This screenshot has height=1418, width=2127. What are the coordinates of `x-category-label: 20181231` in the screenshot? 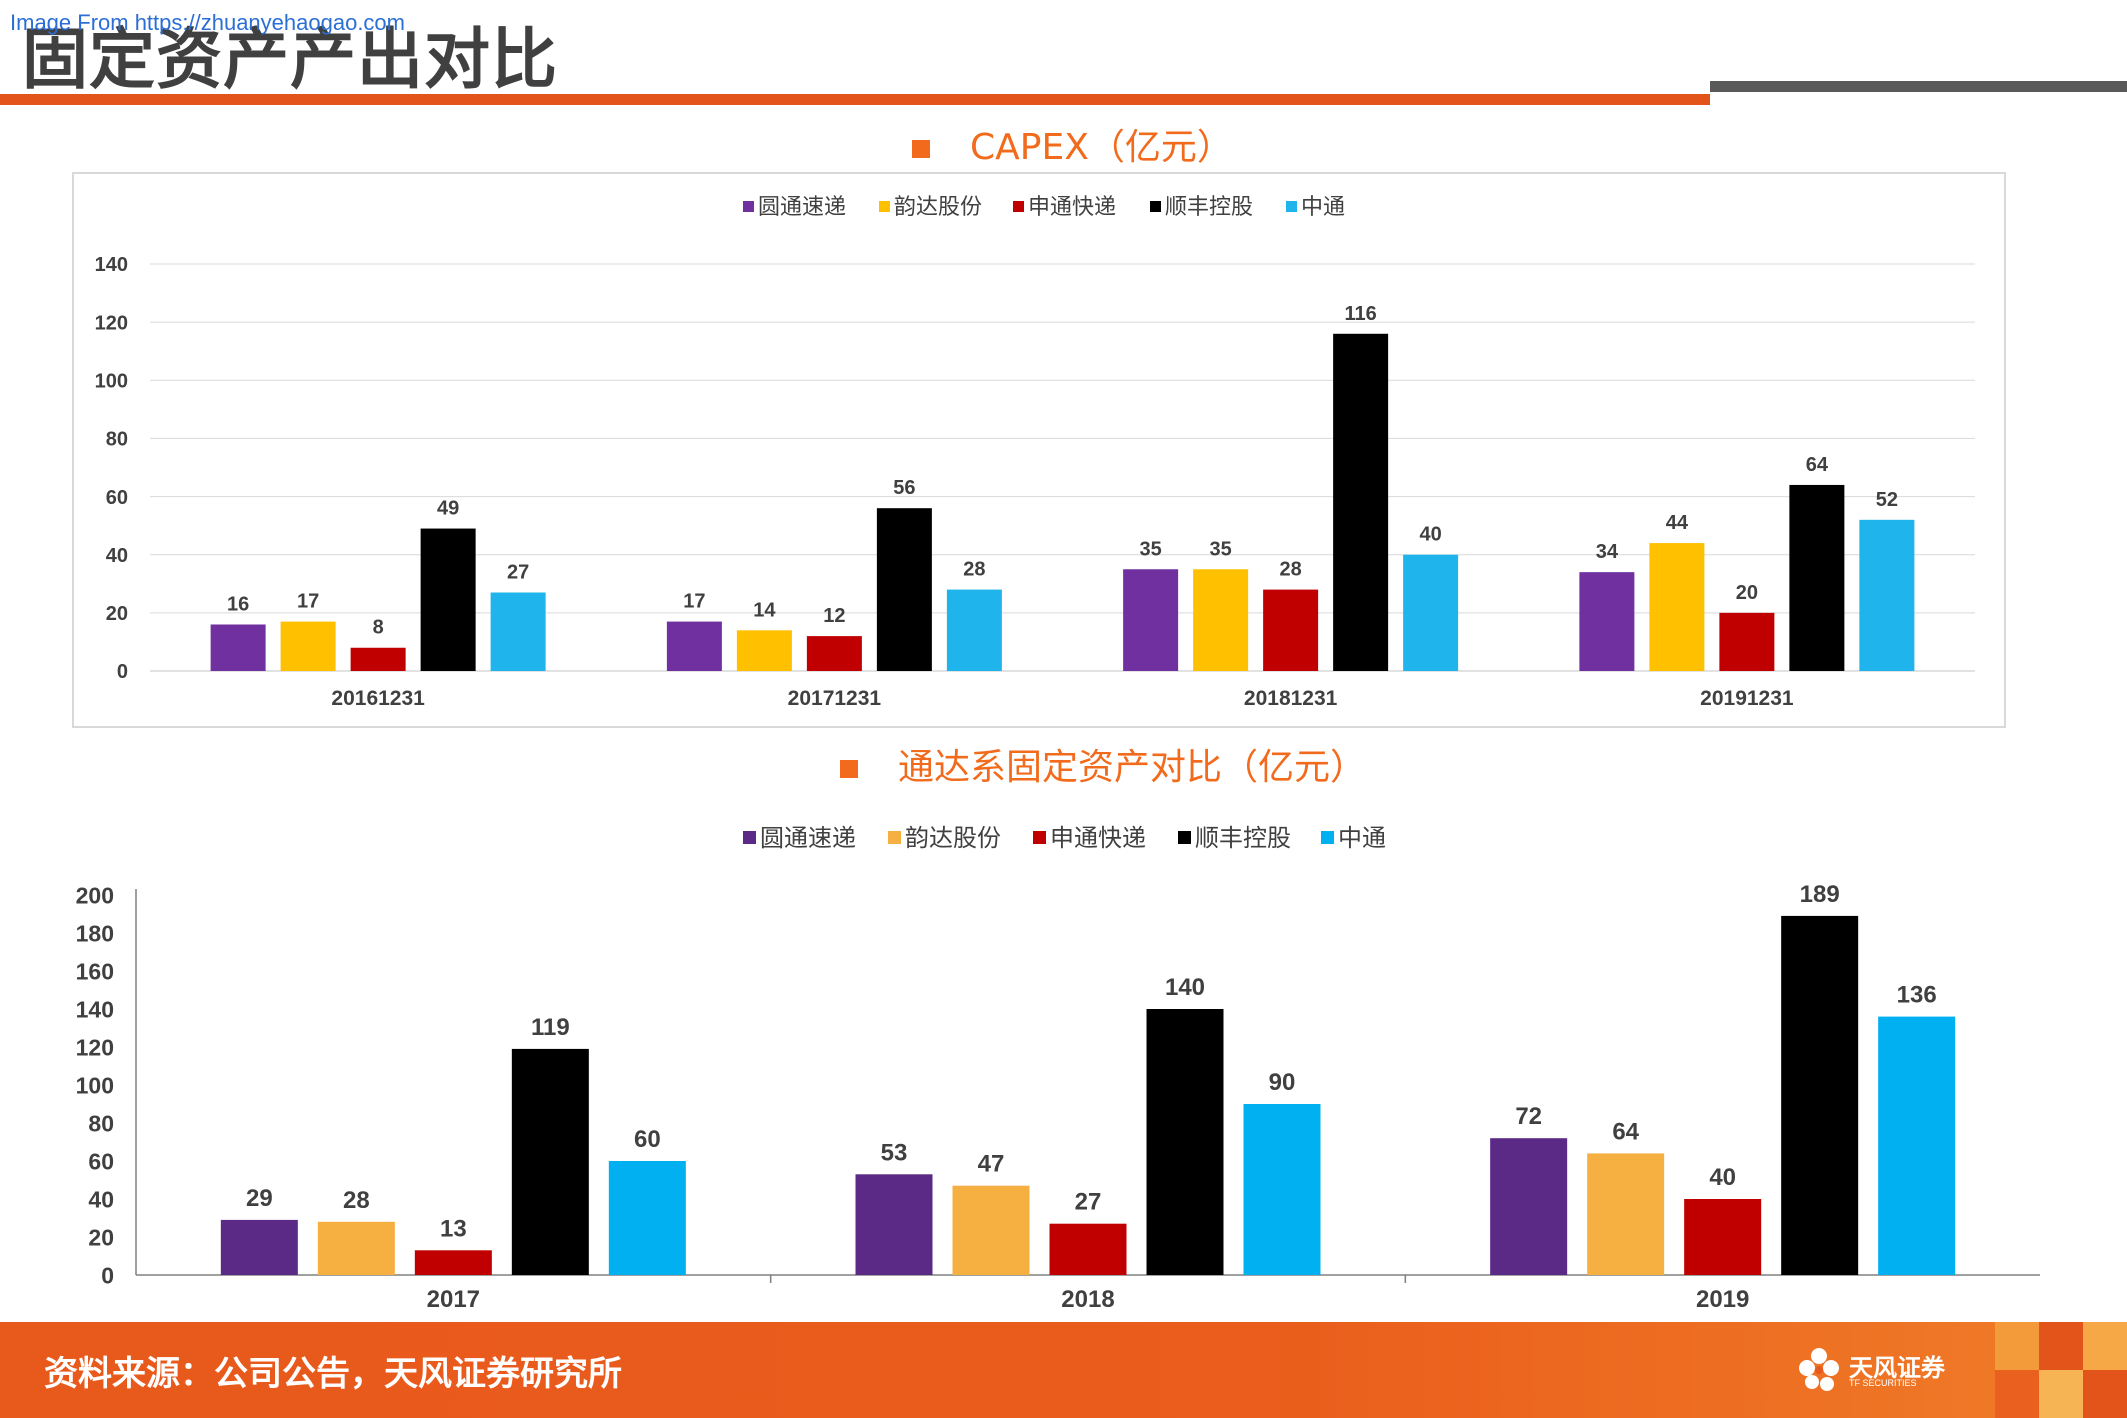 It's located at (1291, 698).